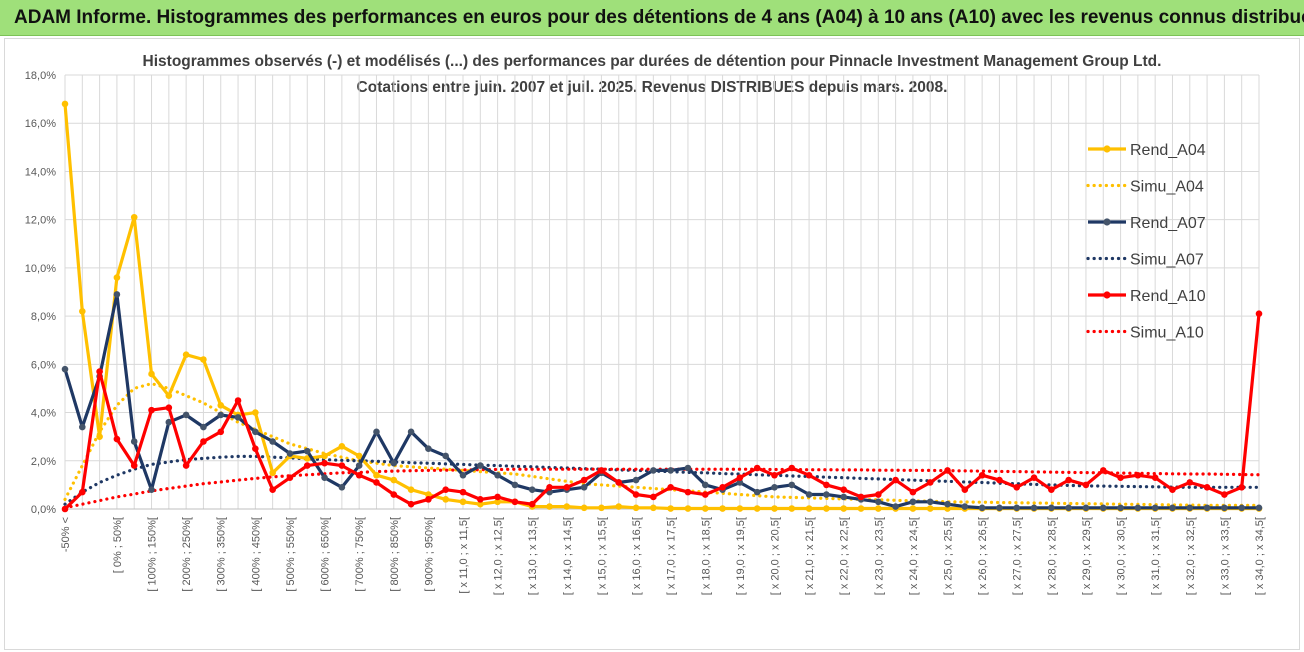 This screenshot has width=1304, height=652. Describe the element at coordinates (1087, 556) in the screenshot. I see `x-tick-label: [ x 29,0 ; x 29,5[` at that location.